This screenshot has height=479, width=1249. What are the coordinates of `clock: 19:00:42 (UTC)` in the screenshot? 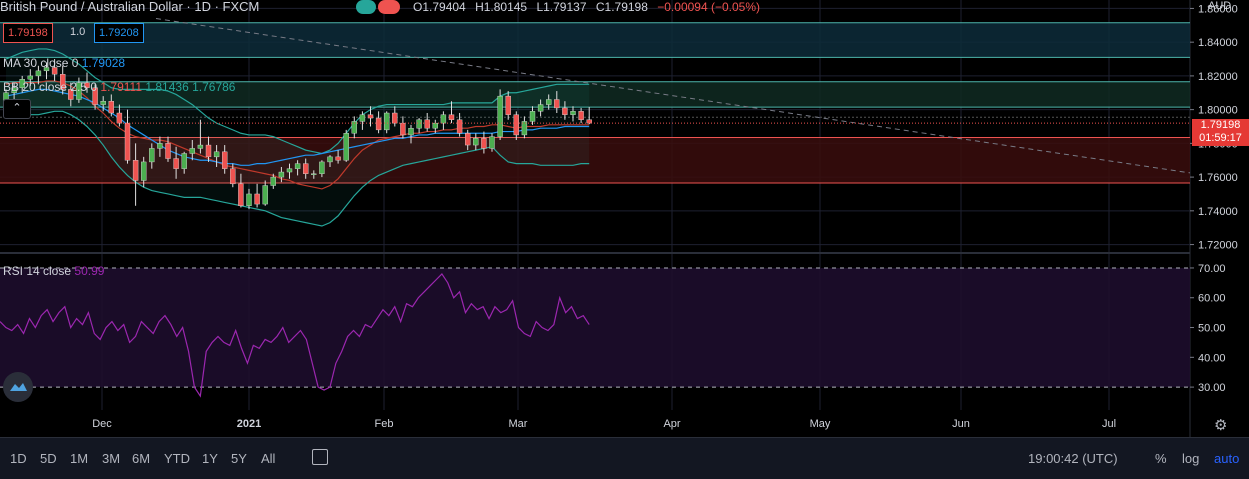 It's located at (1073, 458).